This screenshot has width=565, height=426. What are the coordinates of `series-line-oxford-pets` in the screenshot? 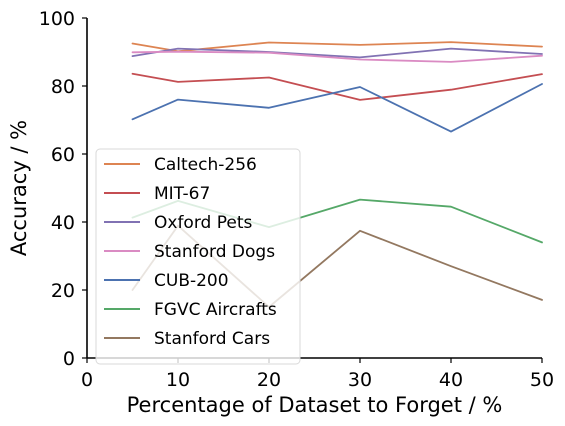 It's located at (337, 53).